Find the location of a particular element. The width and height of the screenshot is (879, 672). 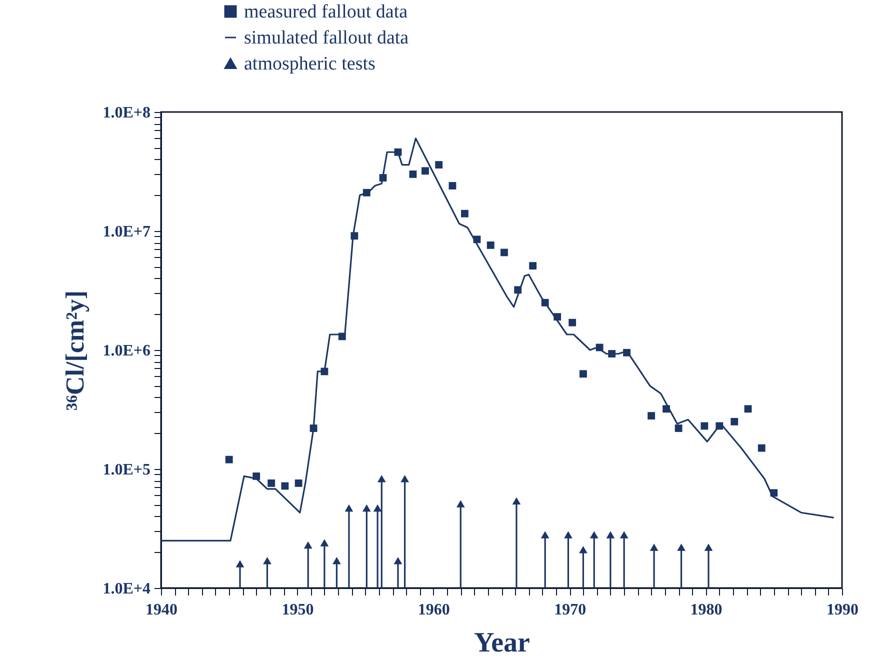

y-tick-label: 1.0E+4 is located at coordinates (126, 589).